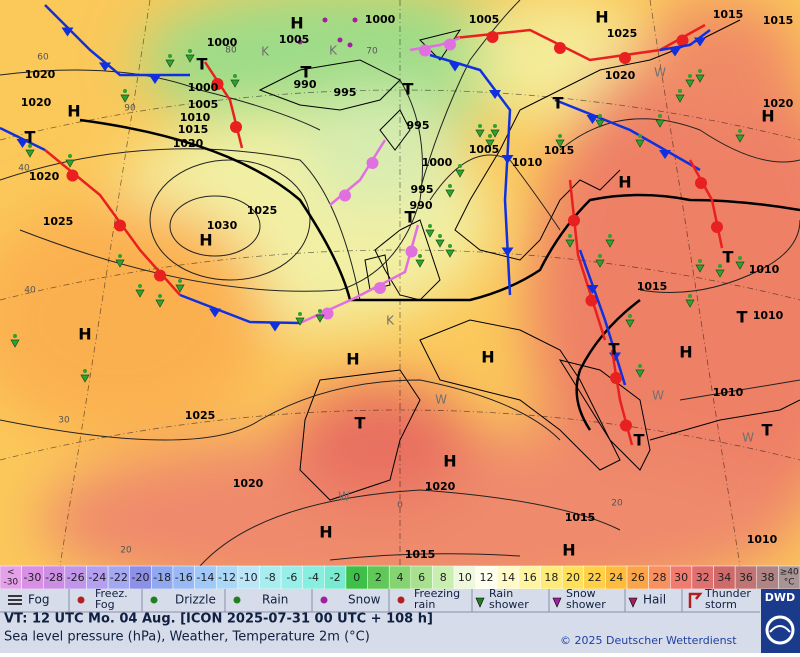 The width and height of the screenshot is (800, 657). What do you see at coordinates (130, 109) in the screenshot?
I see `isotherm-label: 90` at bounding box center [130, 109].